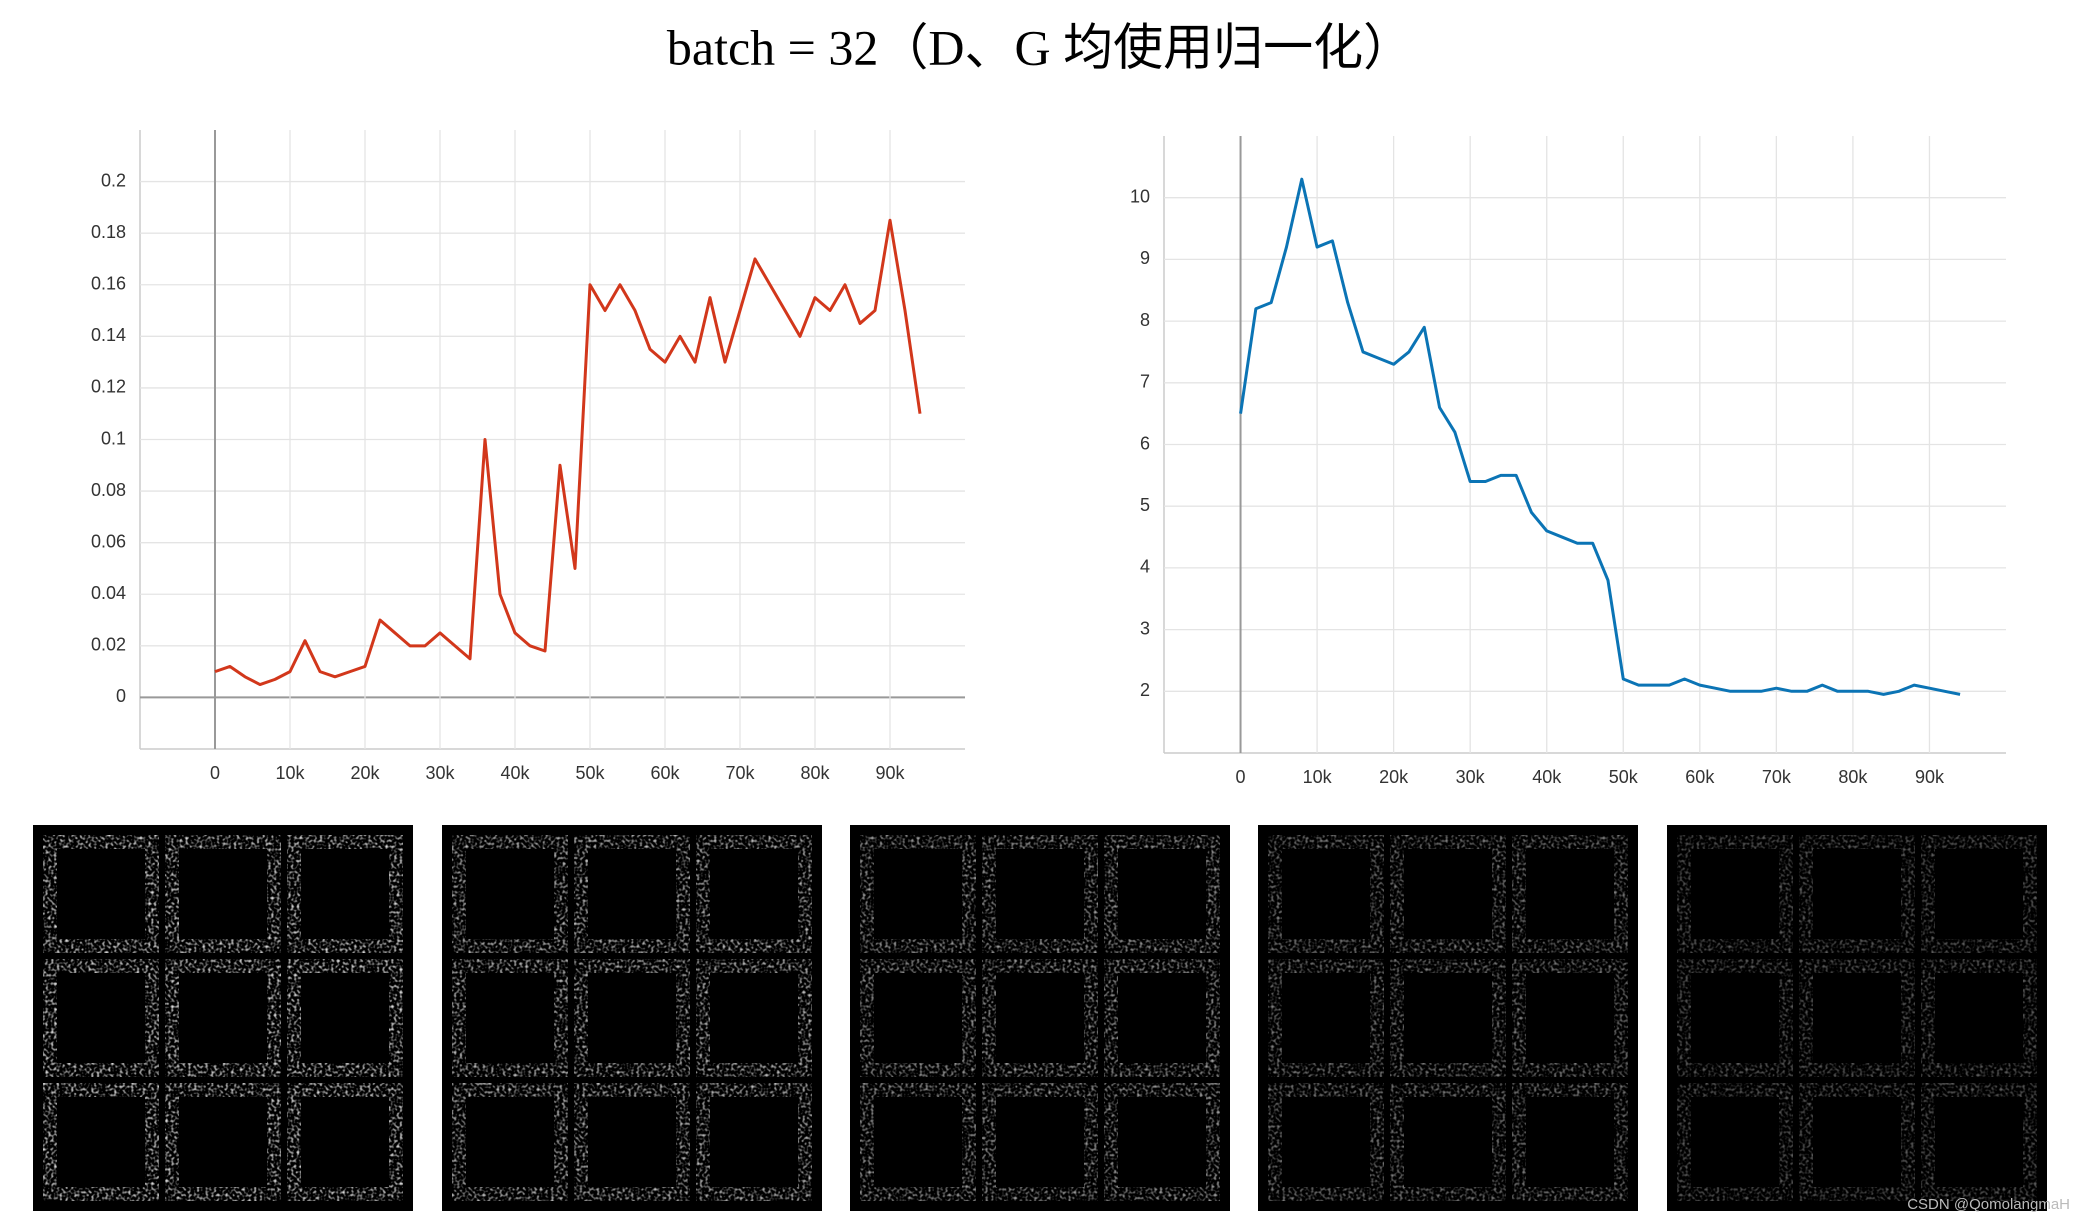 The height and width of the screenshot is (1223, 2079). Describe the element at coordinates (108, 490) in the screenshot. I see `y-tick-label: 0.08` at that location.